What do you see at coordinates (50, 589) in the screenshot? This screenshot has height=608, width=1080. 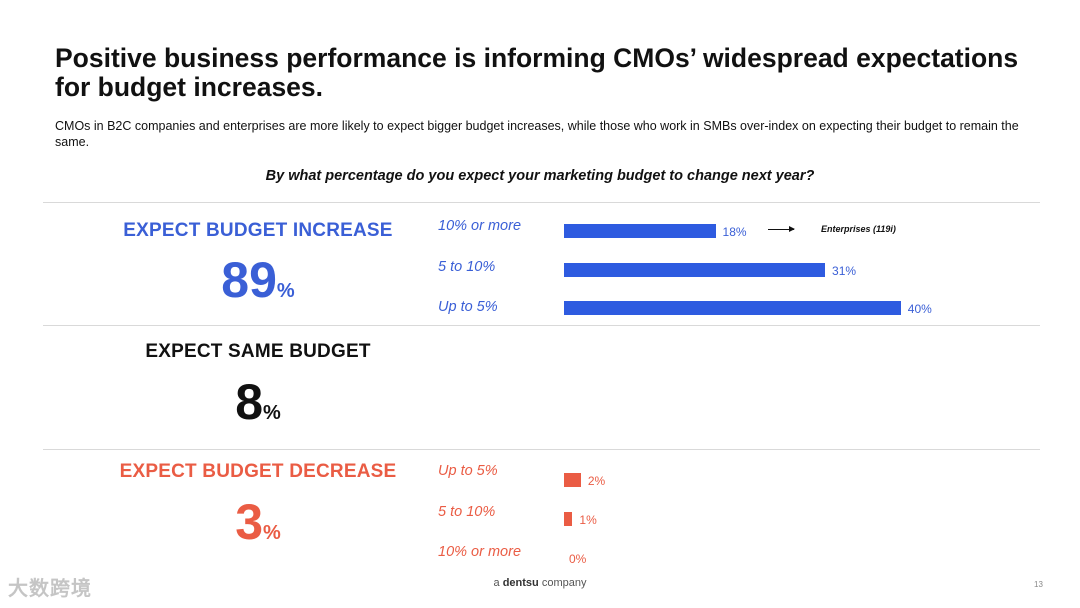 I see `watermark: 大数跨境` at bounding box center [50, 589].